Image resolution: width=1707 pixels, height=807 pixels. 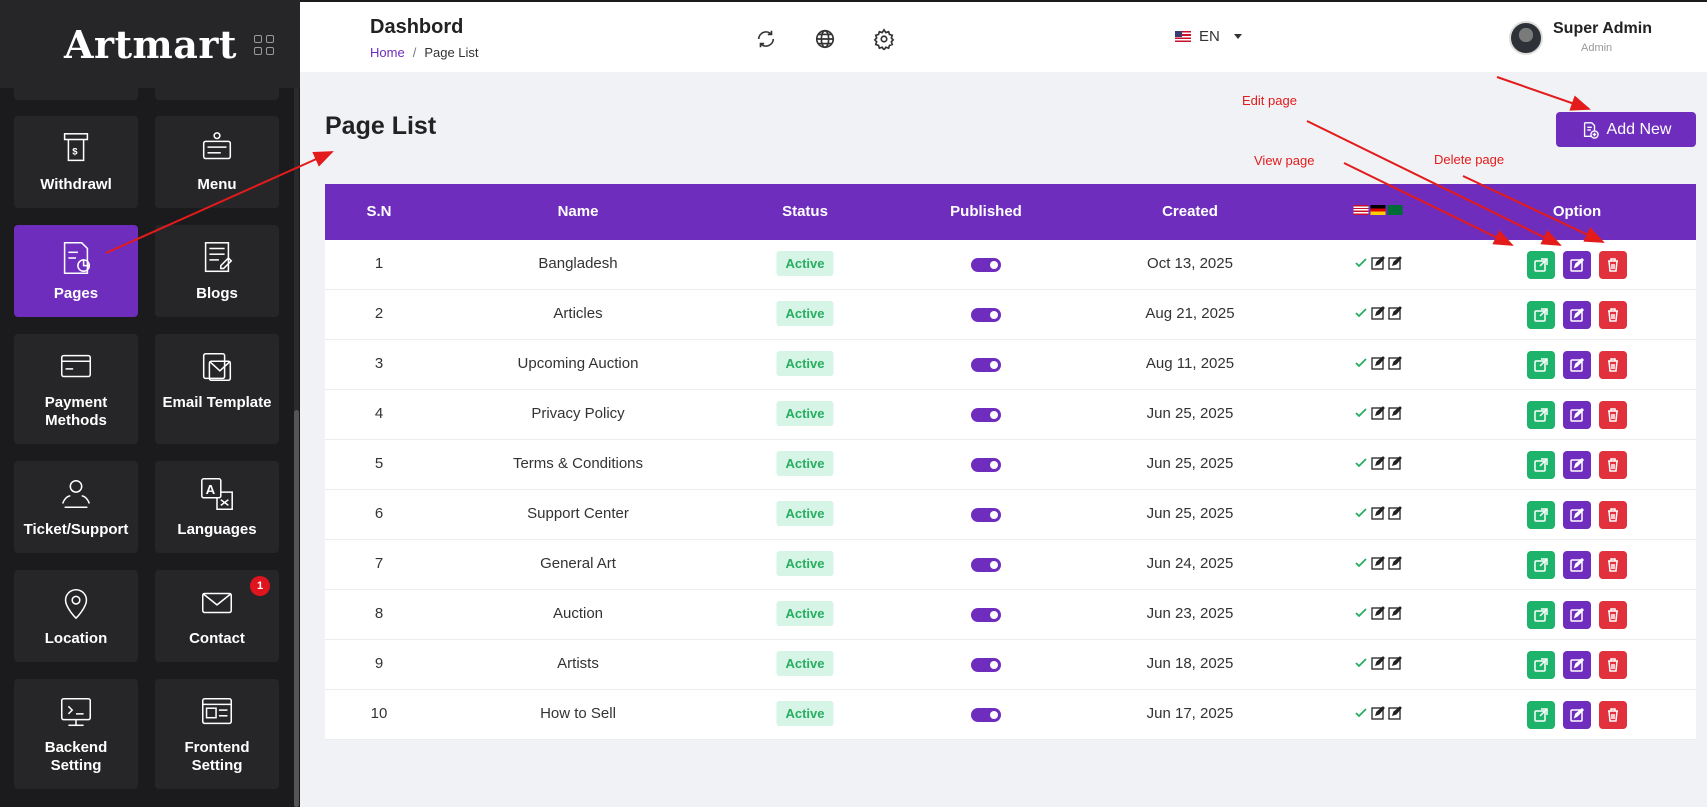 What do you see at coordinates (1577, 211) in the screenshot?
I see `header-option: Option` at bounding box center [1577, 211].